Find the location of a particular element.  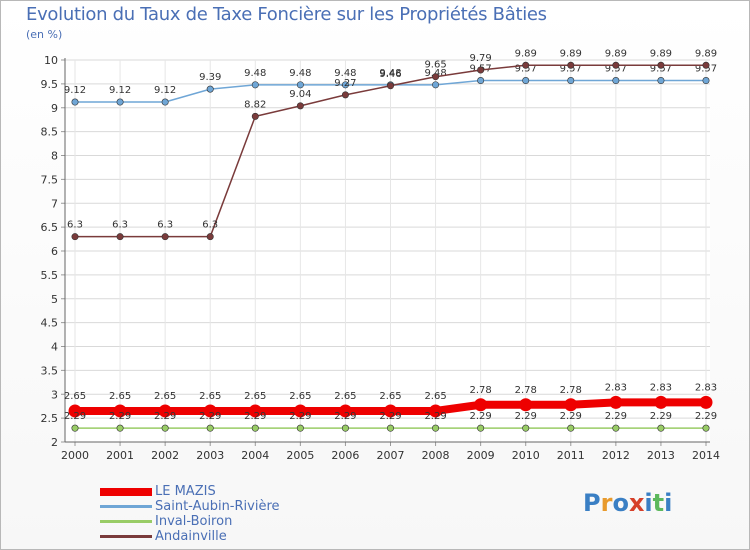

y-tick-label: 10 is located at coordinates (51, 60).